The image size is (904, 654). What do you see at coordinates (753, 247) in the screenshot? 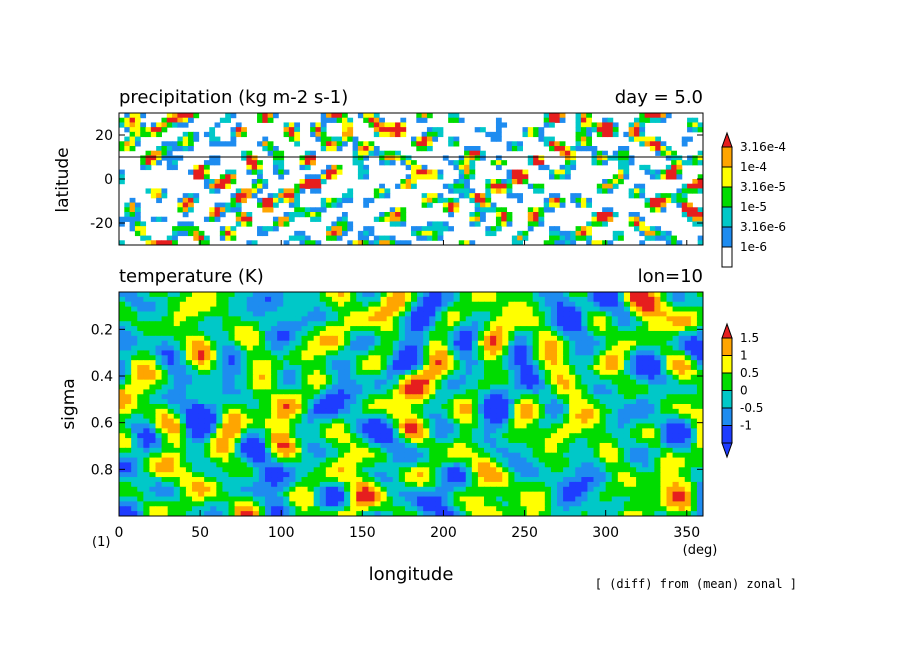
I see `precip-colorbar-label: 1e-6` at bounding box center [753, 247].